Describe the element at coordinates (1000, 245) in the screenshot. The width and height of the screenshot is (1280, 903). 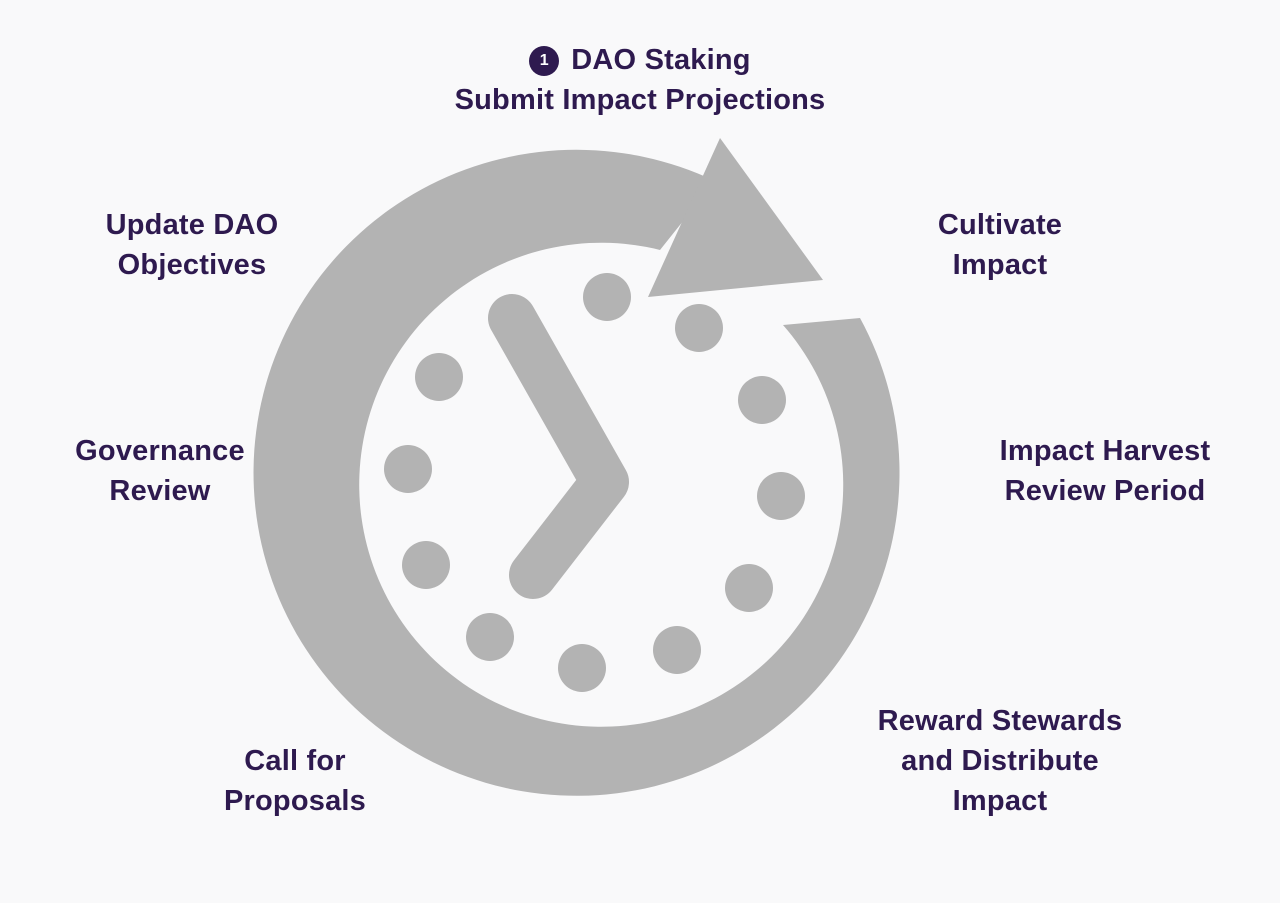
I see `stage-label-cultivate-impact: Cultivate Impact` at that location.